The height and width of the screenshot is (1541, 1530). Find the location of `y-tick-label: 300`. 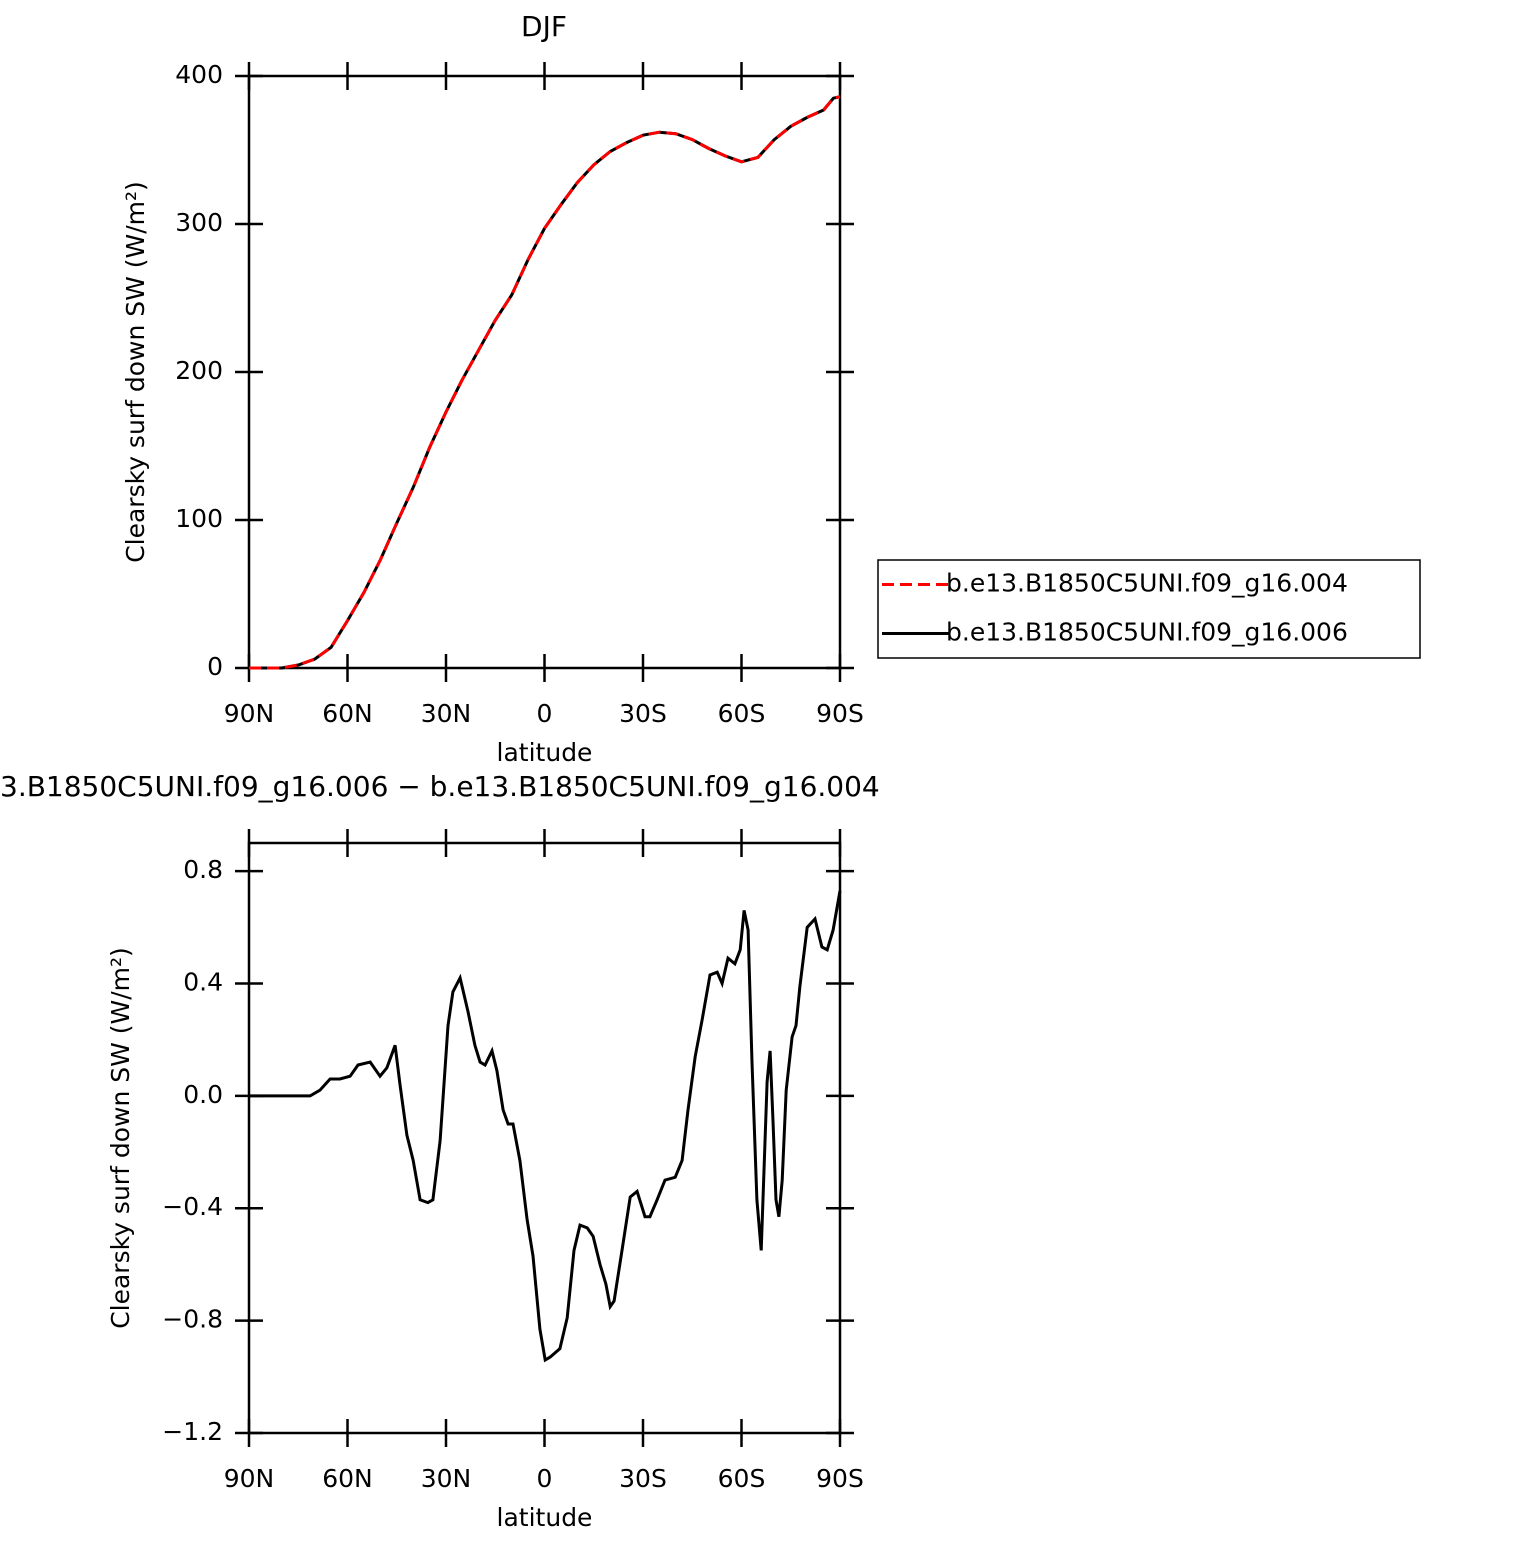

y-tick-label: 300 is located at coordinates (199, 222).